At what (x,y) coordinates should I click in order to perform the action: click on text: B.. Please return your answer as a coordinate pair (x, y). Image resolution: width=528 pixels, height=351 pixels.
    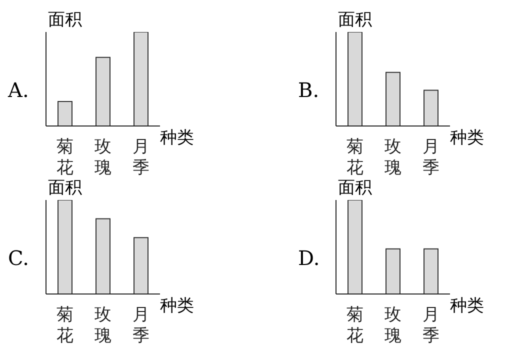
    Looking at the image, I should click on (309, 90).